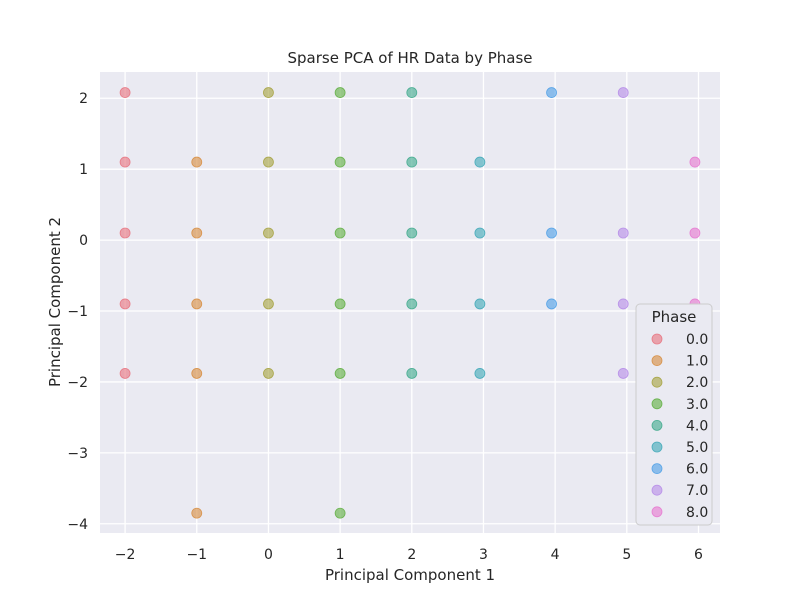  Describe the element at coordinates (555, 555) in the screenshot. I see `x-tick-label: 4` at that location.